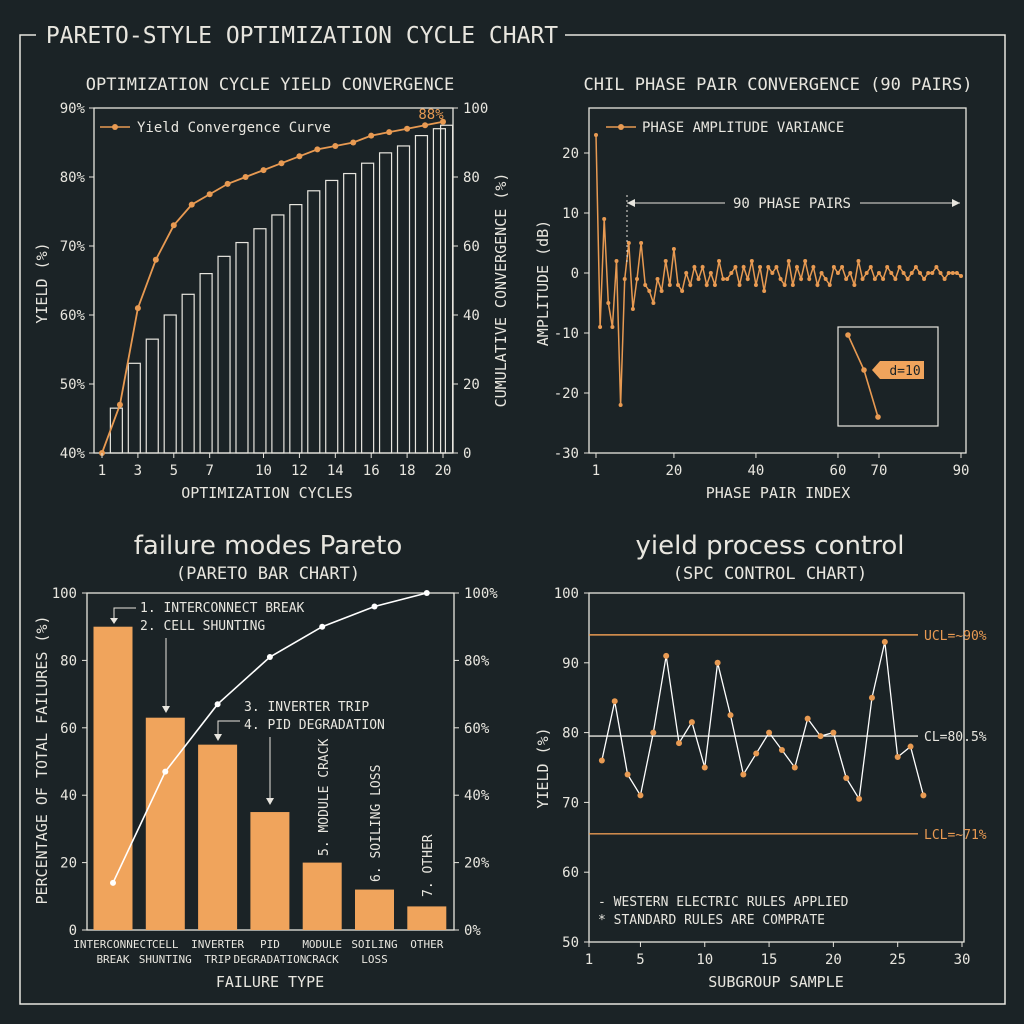  What do you see at coordinates (838, 471) in the screenshot?
I see `phase-x-tick-label: 60` at bounding box center [838, 471].